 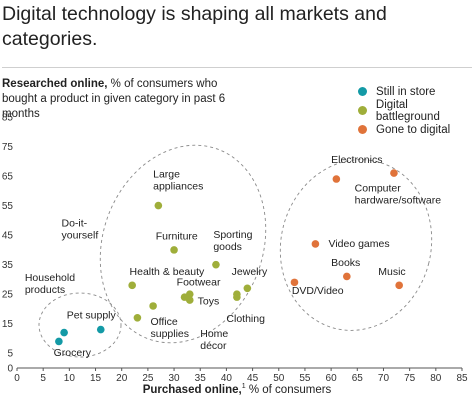 I want to click on x-tick-label: 70, so click(x=384, y=378).